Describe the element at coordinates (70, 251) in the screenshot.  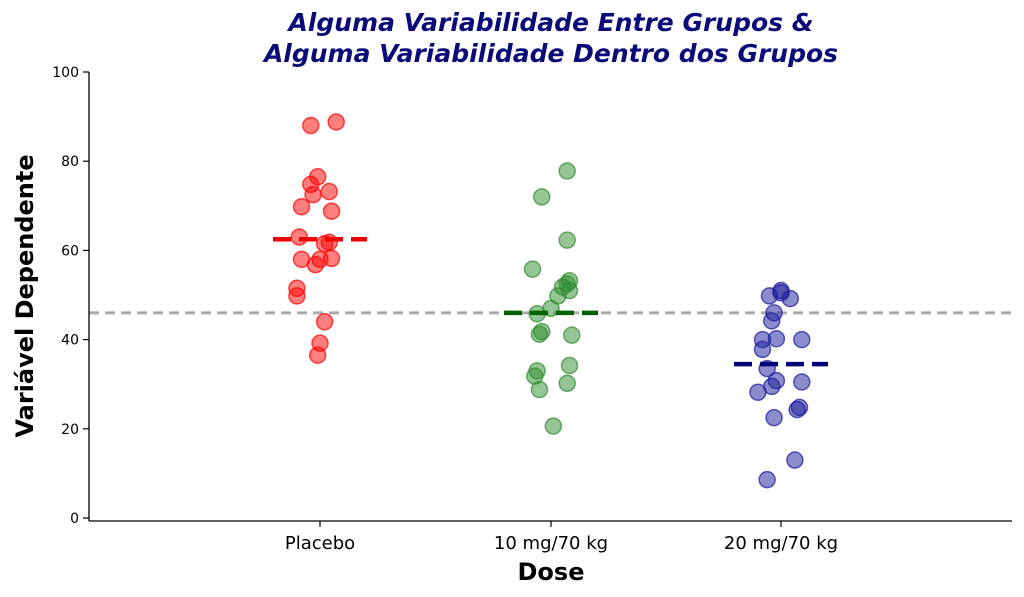
I see `y-tick-label: 60` at that location.